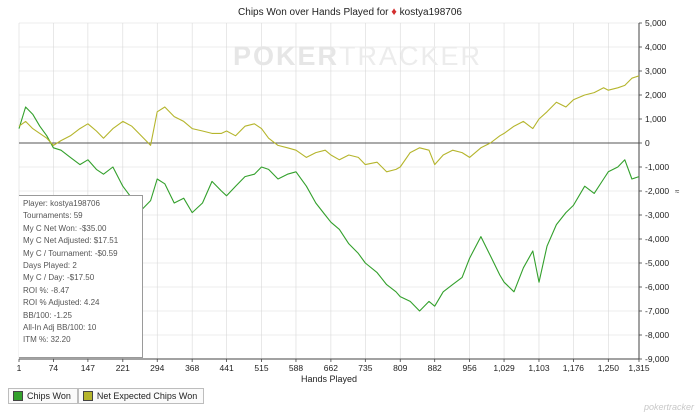 The image size is (700, 415). What do you see at coordinates (656, 119) in the screenshot?
I see `y-tick-label: 1,000` at bounding box center [656, 119].